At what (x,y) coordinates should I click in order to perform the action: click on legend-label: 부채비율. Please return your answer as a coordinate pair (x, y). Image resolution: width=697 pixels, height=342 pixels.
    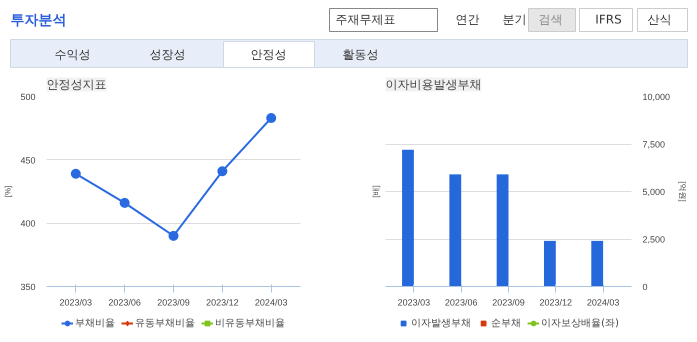
    Looking at the image, I should click on (95, 323).